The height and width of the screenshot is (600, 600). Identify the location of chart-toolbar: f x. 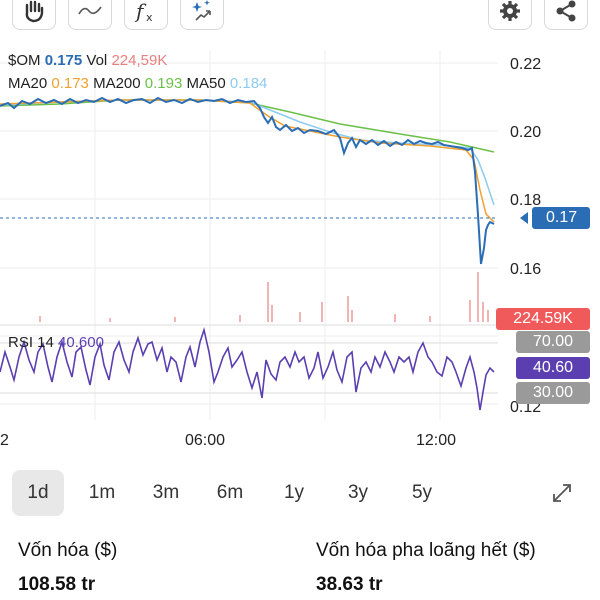
(300, 17).